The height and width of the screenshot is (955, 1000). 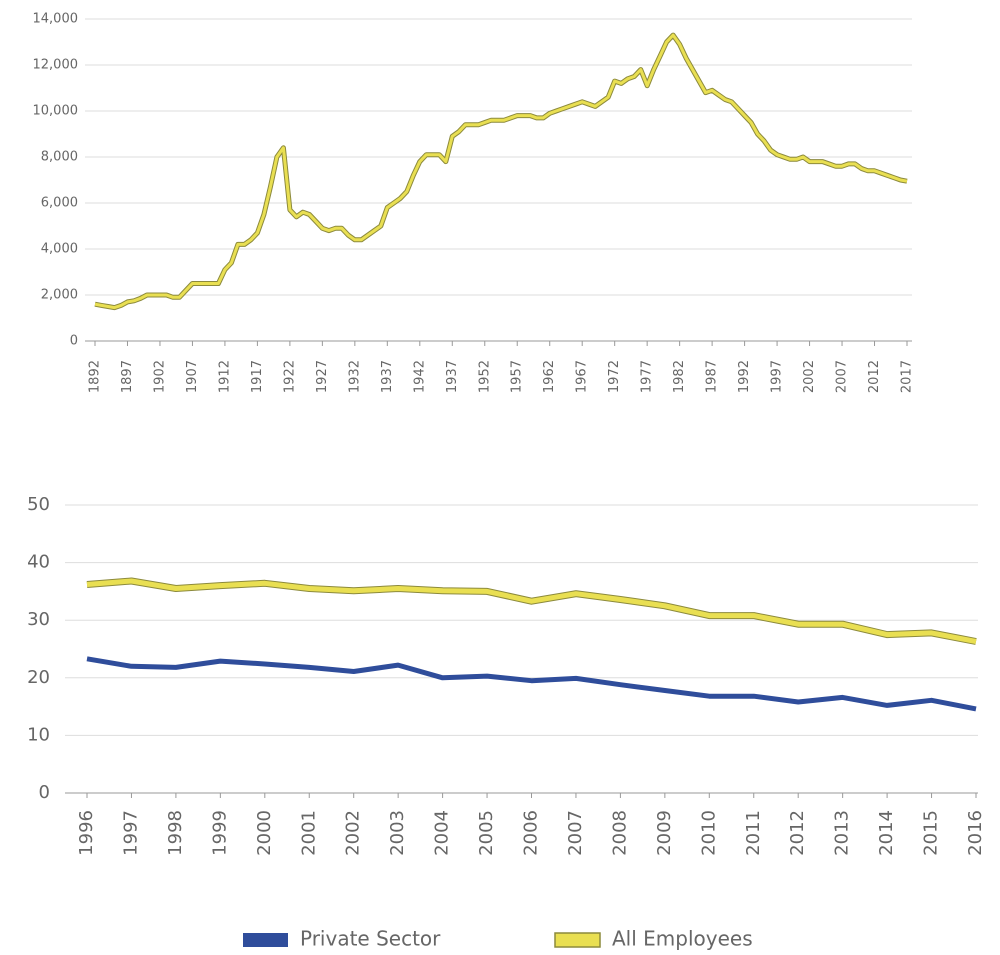 I want to click on x-tick-label: 1992, so click(x=744, y=376).